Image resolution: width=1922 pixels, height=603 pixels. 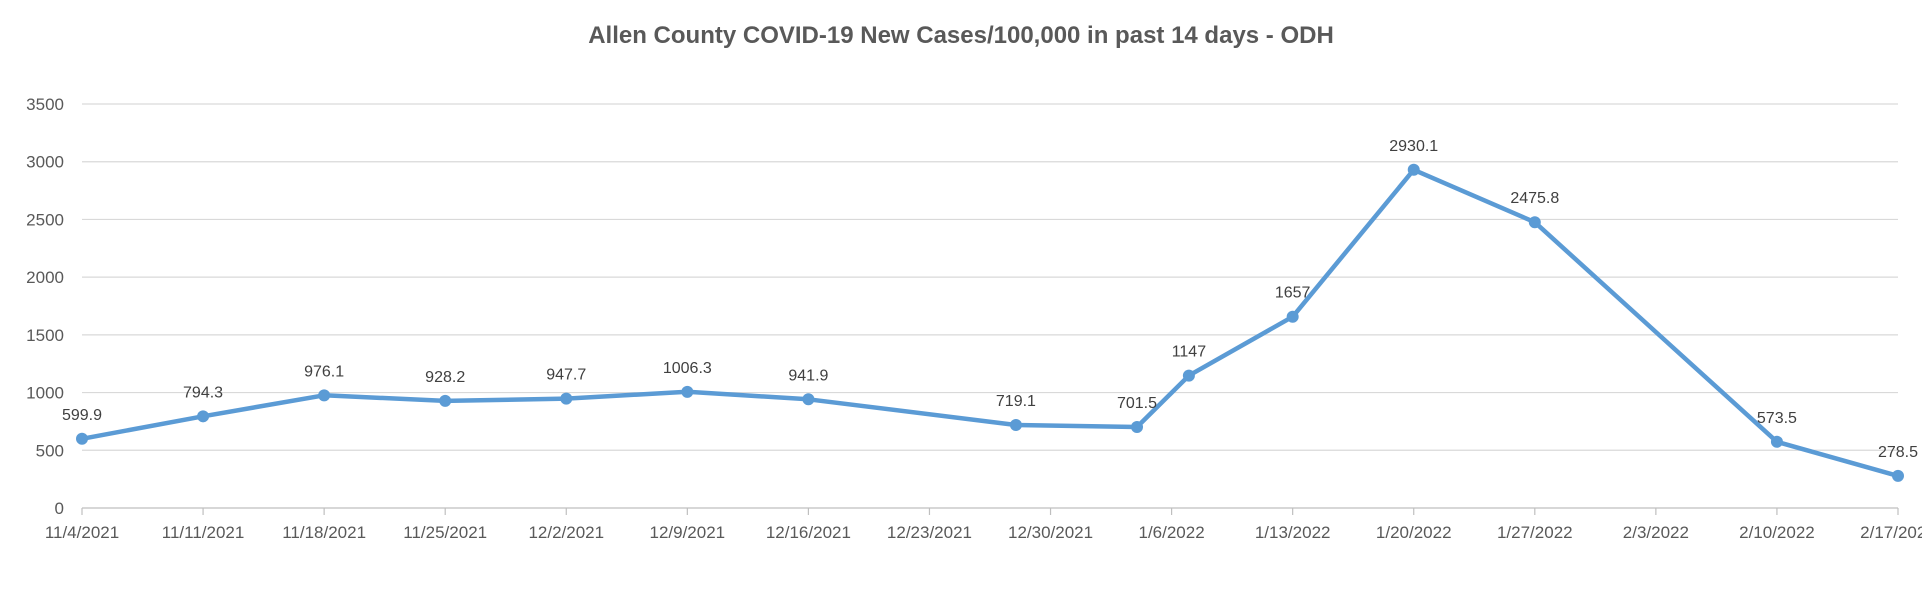 What do you see at coordinates (1293, 532) in the screenshot?
I see `x-tick-label: 1/13/2022` at bounding box center [1293, 532].